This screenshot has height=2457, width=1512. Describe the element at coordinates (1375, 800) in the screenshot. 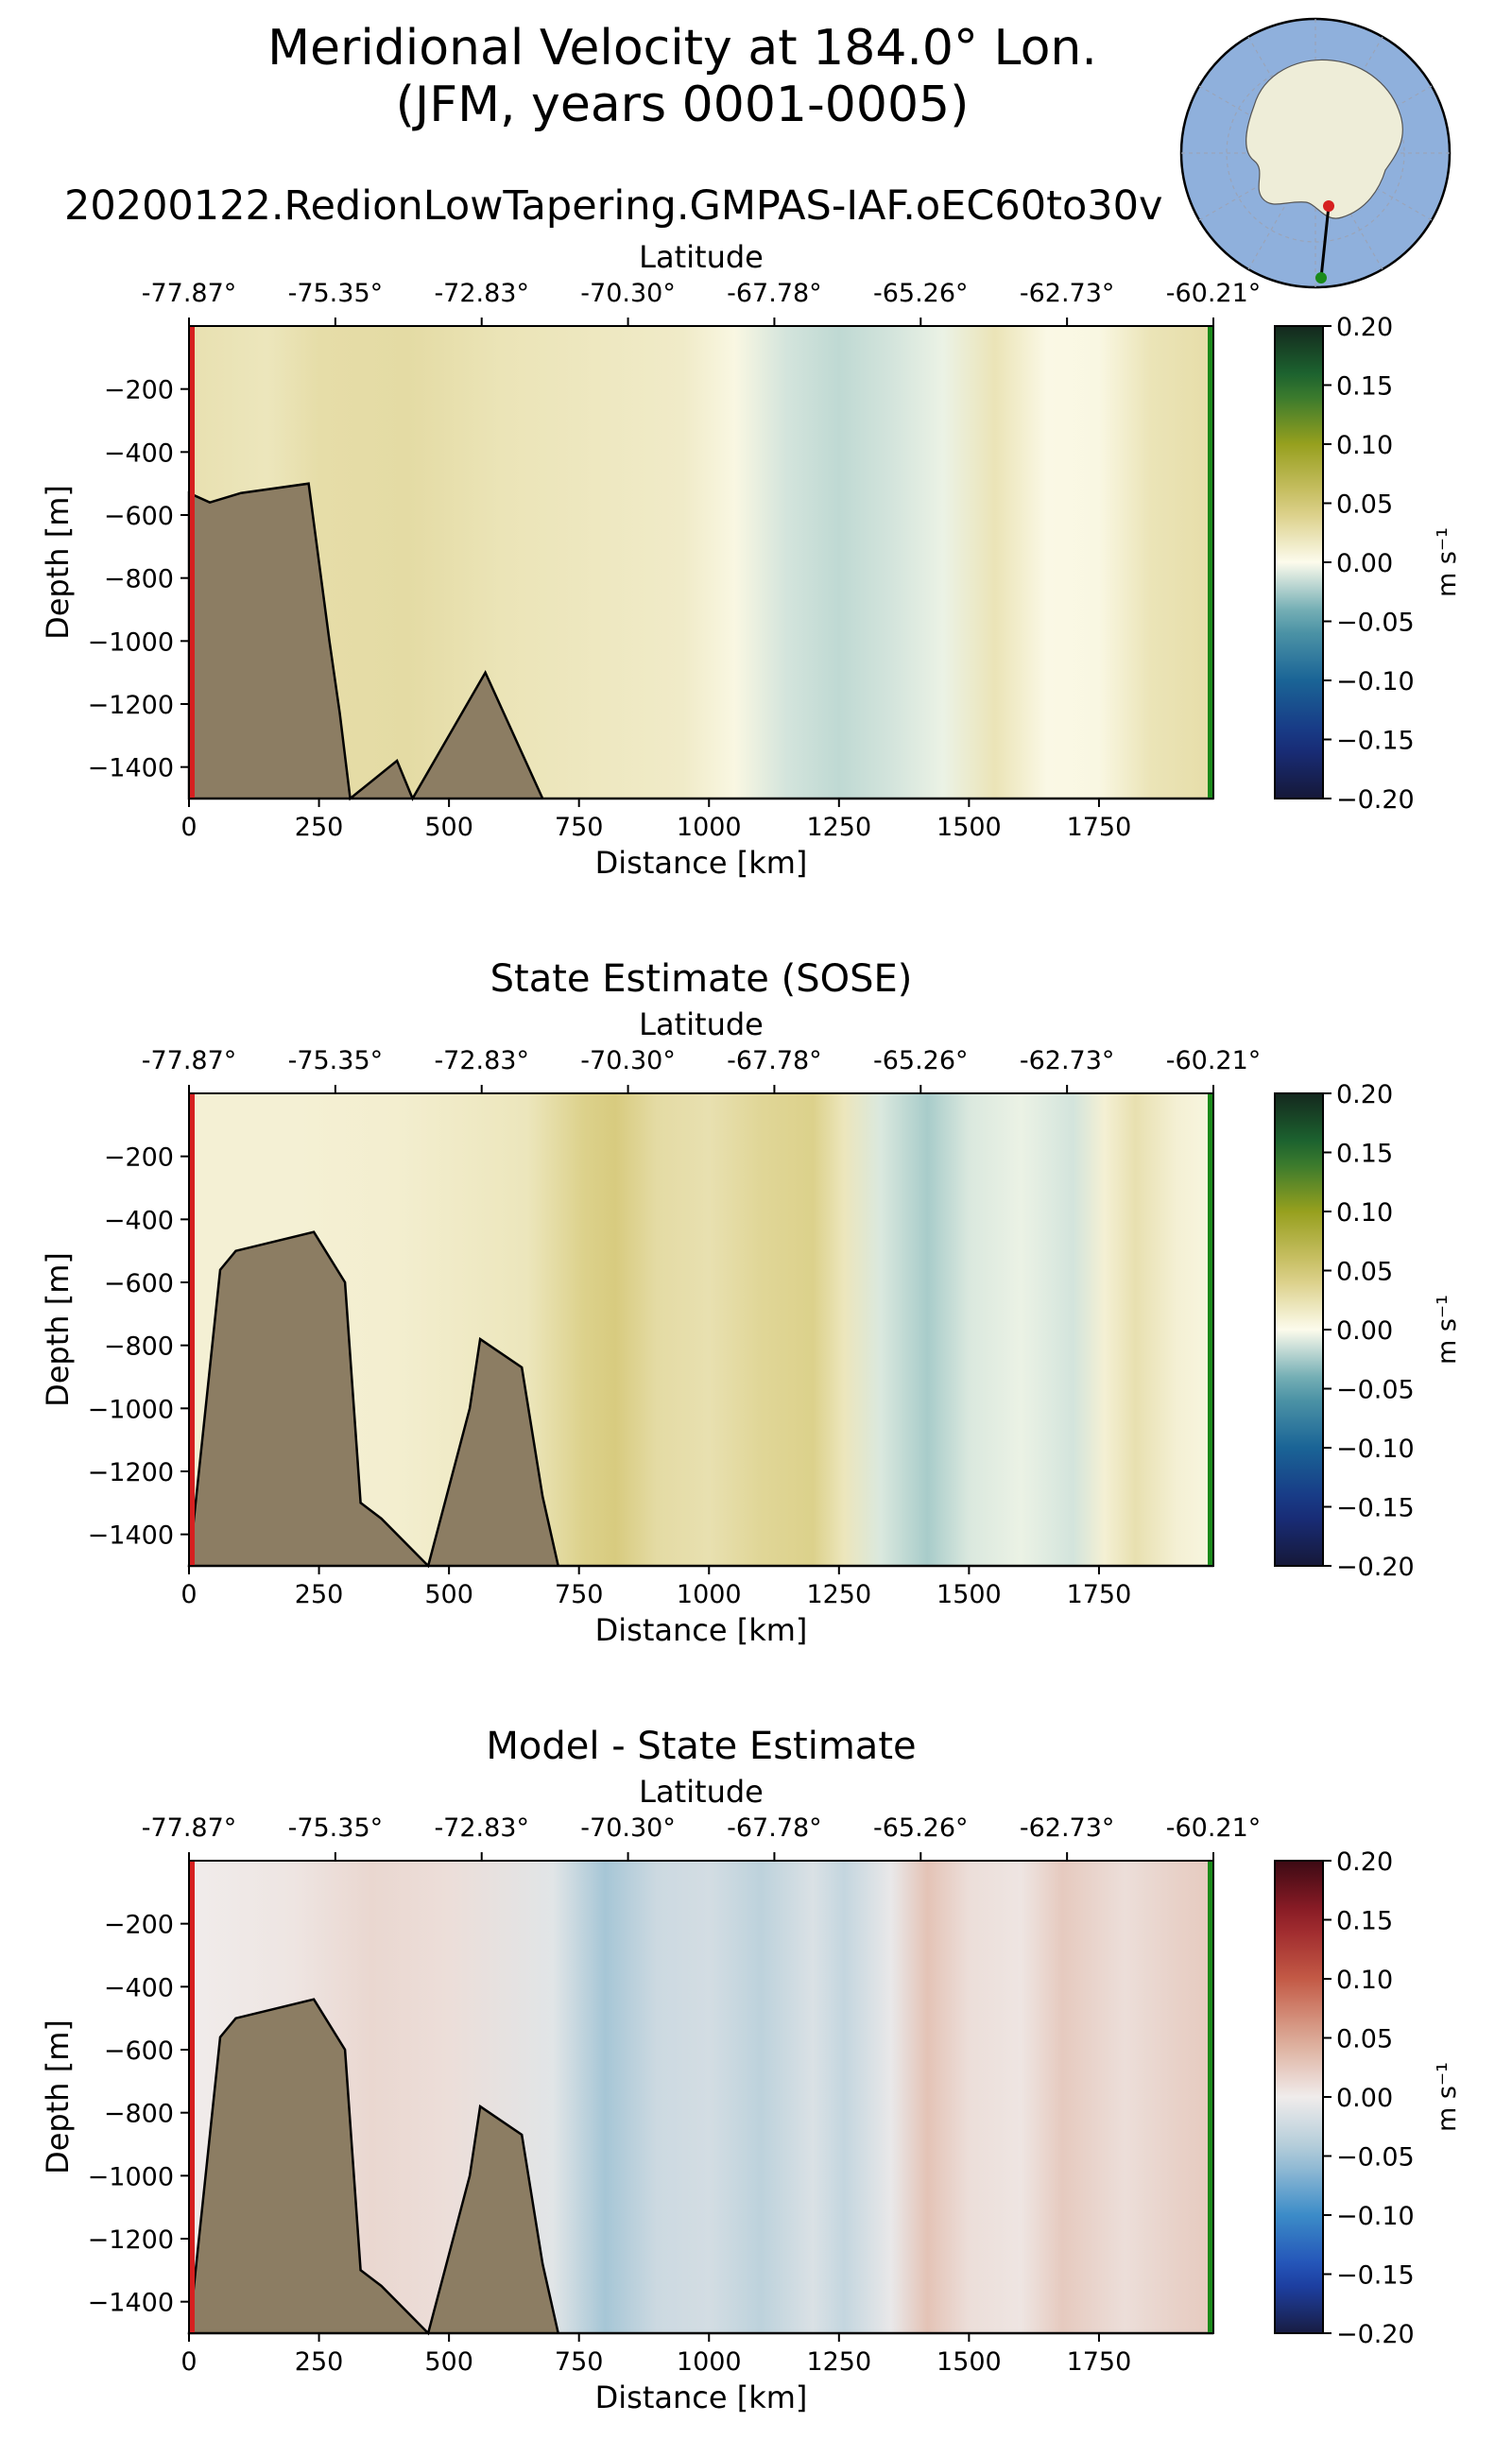

I see `colorbar-tick-label: −0.20` at that location.